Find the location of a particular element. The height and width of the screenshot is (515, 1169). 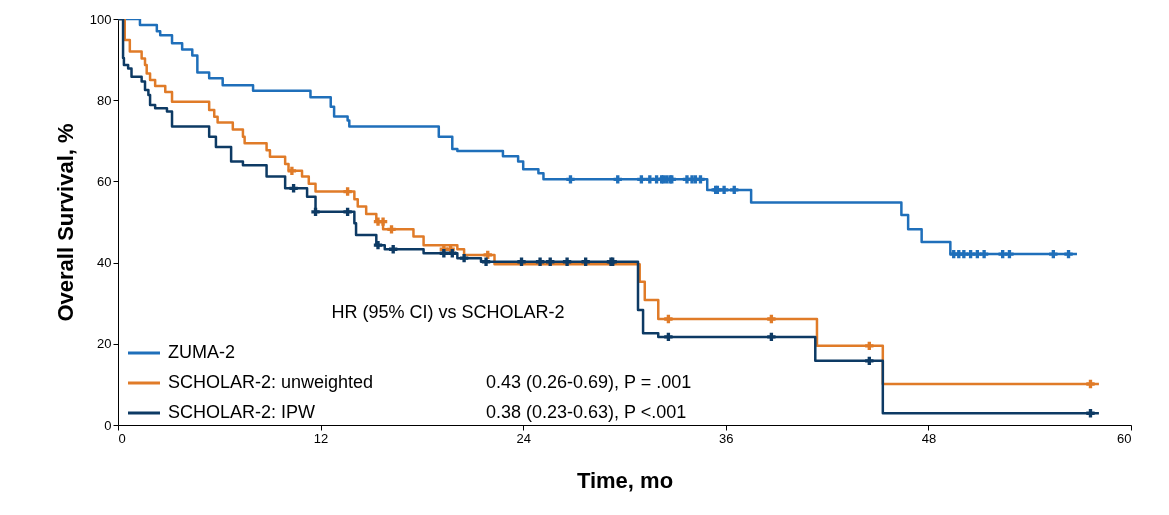

y-tick-label: 100 is located at coordinates (100, 19).